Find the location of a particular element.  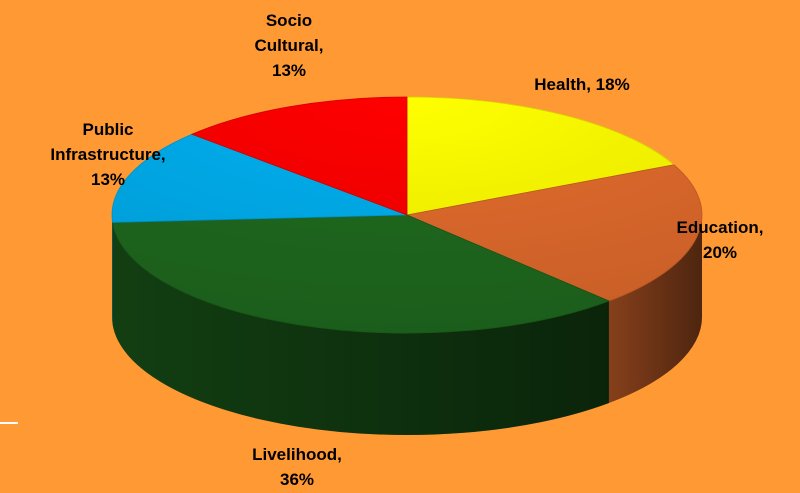

data-label-line: Health, 18% is located at coordinates (581, 84).